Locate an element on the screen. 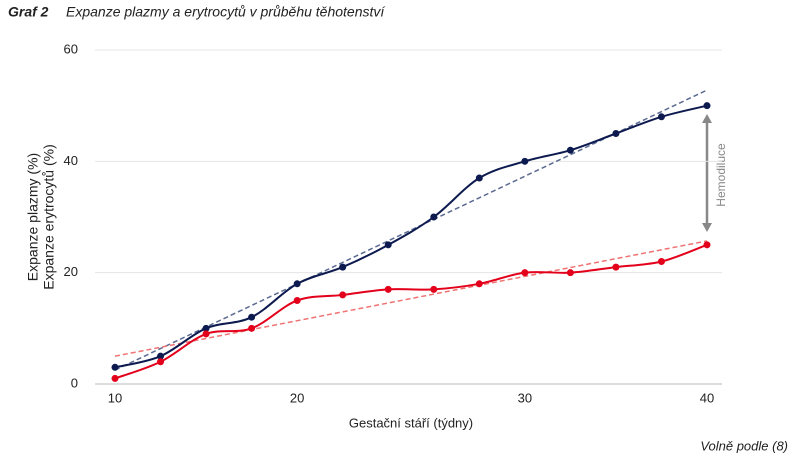 The height and width of the screenshot is (468, 800). y-axis-label: Expanze plazmy (%) is located at coordinates (33, 217).